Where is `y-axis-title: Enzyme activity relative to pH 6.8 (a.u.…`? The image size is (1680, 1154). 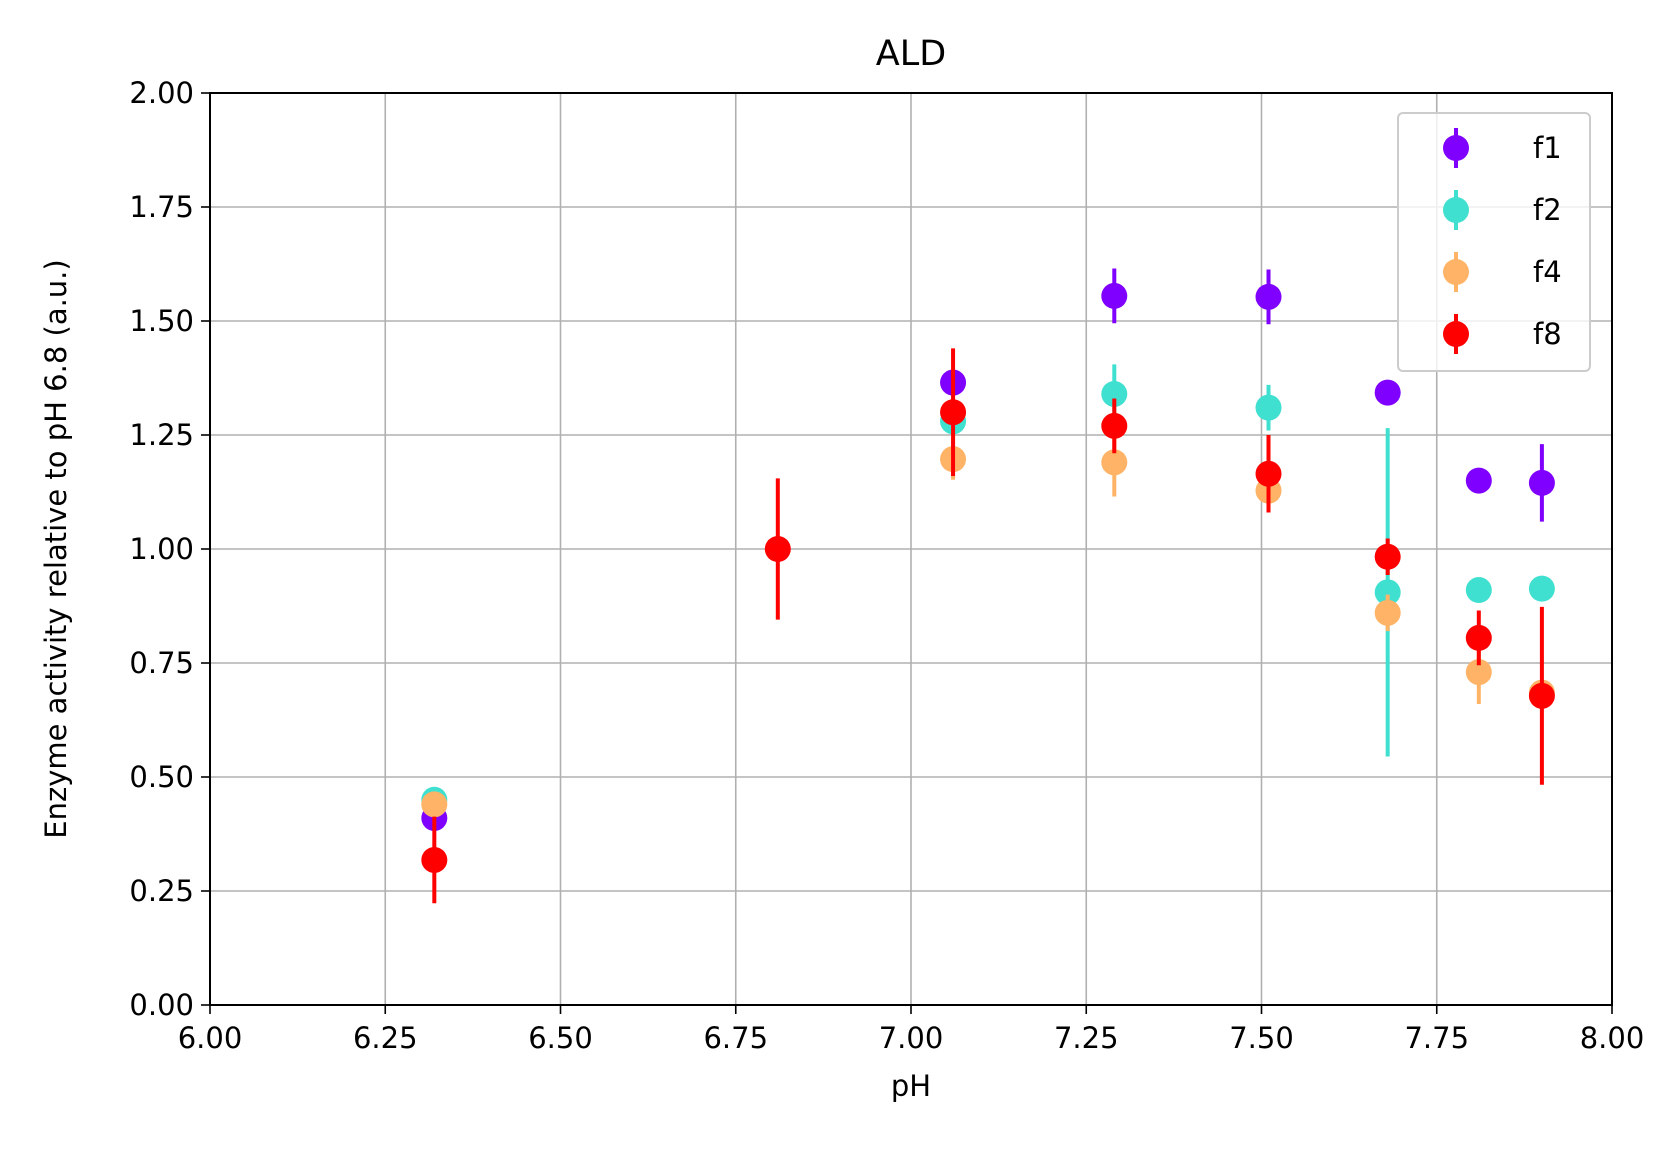
y-axis-title: Enzyme activity relative to pH 6.8 (a.u.… is located at coordinates (56, 548).